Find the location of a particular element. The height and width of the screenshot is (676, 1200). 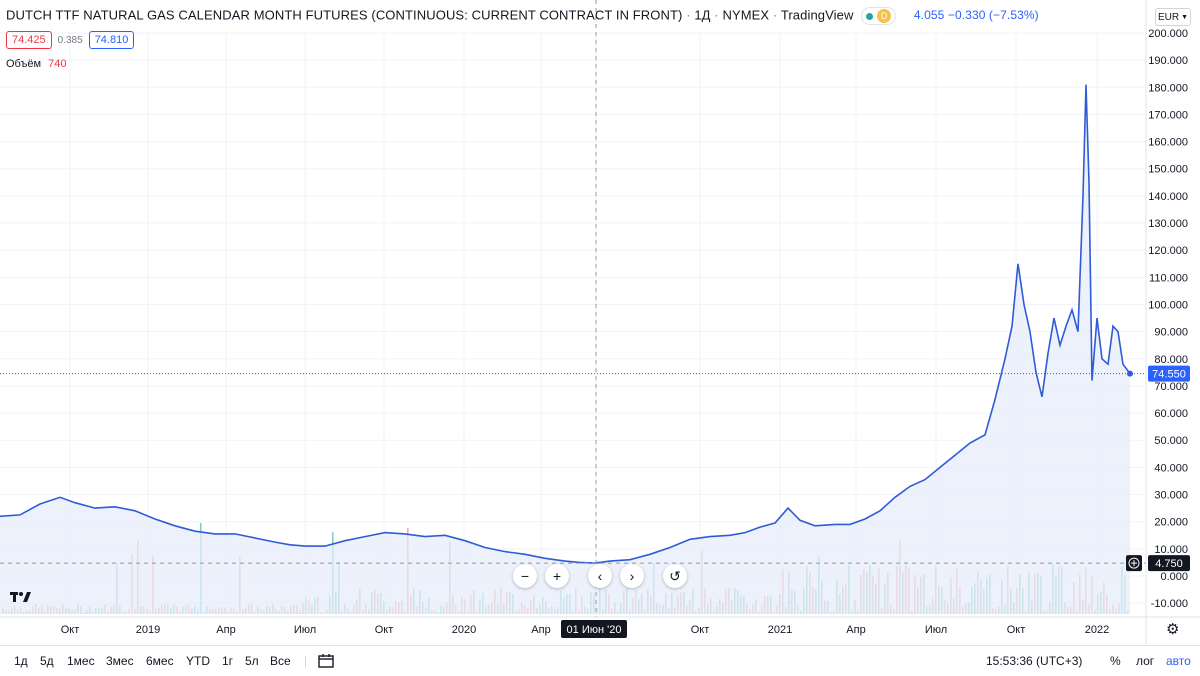

range-1y: 1г is located at coordinates (228, 661).